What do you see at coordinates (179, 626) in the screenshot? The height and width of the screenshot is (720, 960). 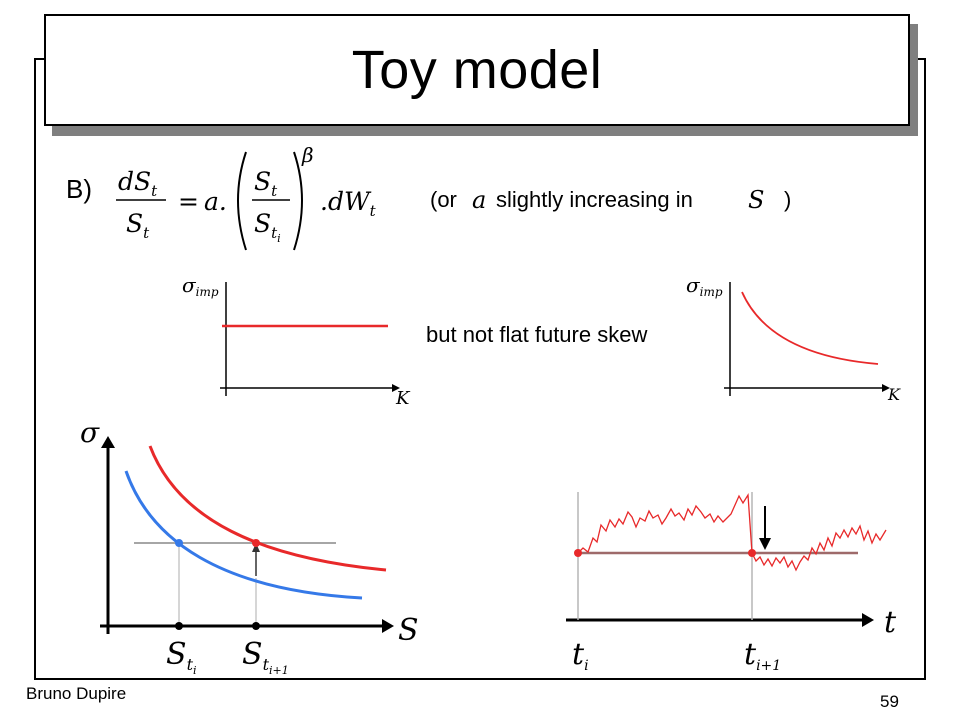 I see `lv-tick-ti` at bounding box center [179, 626].